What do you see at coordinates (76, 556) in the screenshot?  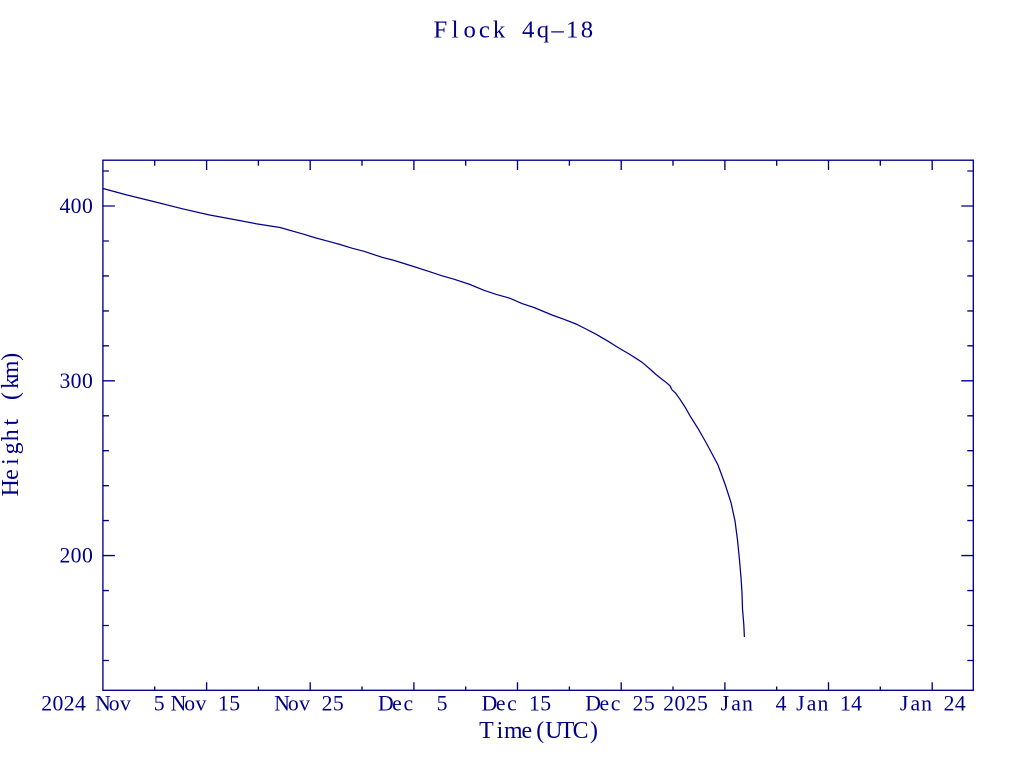 I see `svg-text: 200` at bounding box center [76, 556].